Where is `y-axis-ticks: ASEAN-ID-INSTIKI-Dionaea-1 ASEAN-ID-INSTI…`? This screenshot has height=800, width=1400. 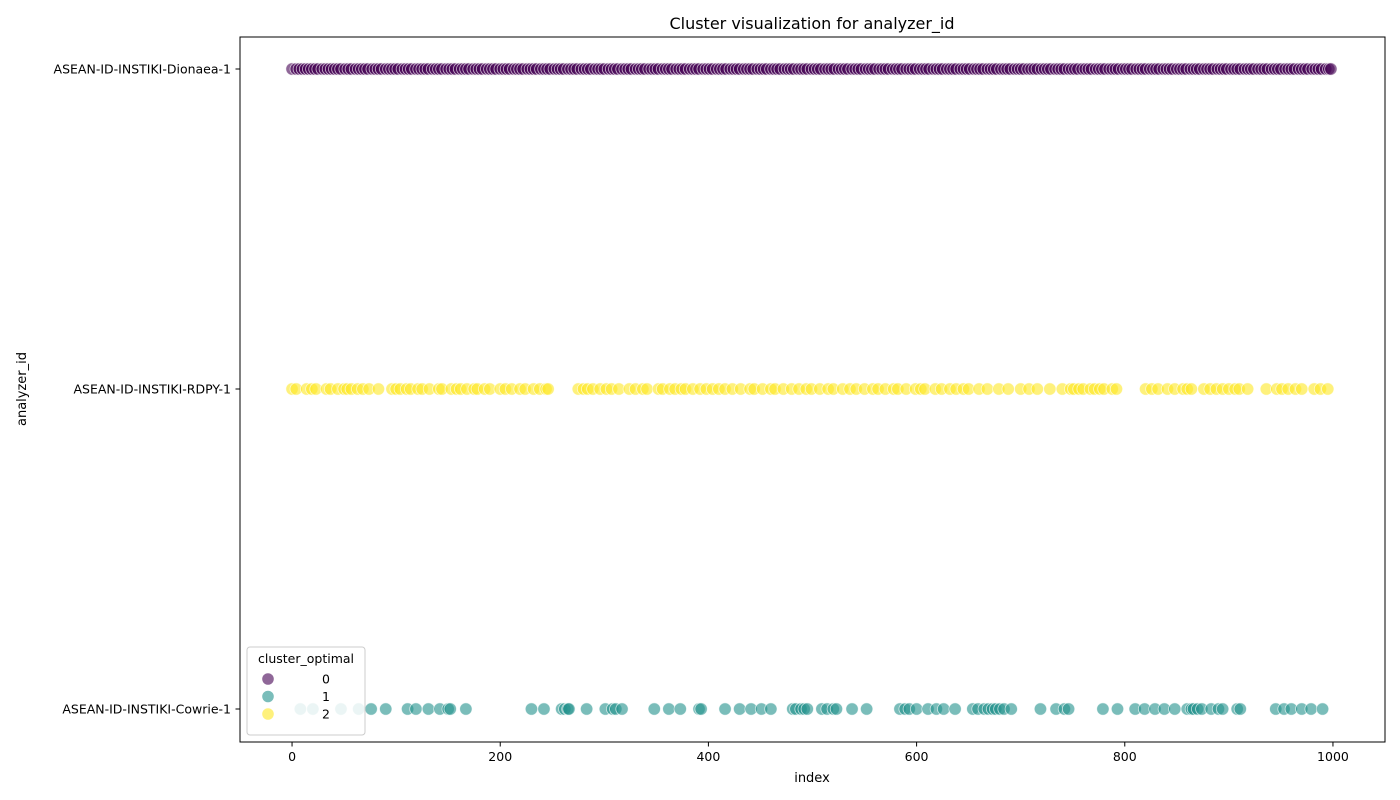
y-axis-ticks: ASEAN-ID-INSTIKI-Dionaea-1 ASEAN-ID-INSTI… is located at coordinates (147, 389).